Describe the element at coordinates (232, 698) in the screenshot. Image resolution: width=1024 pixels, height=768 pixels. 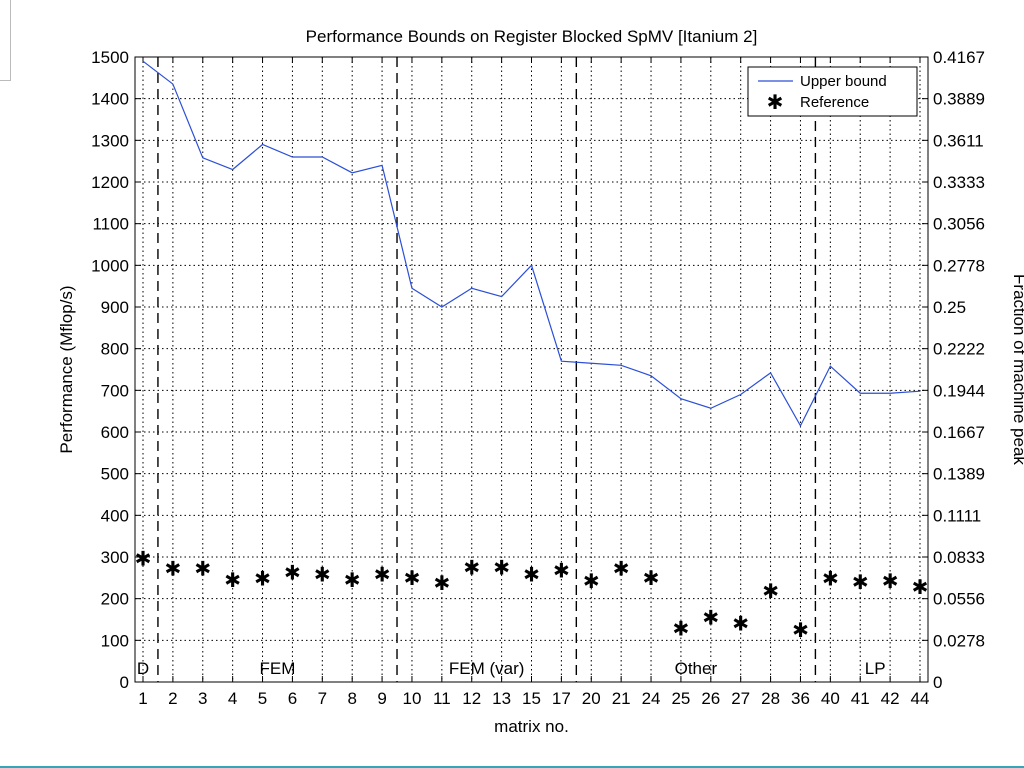
I see `x-tick-label: 4` at that location.